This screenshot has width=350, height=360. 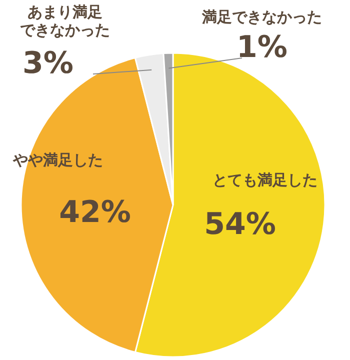 I want to click on data-label: 1%, so click(x=262, y=47).